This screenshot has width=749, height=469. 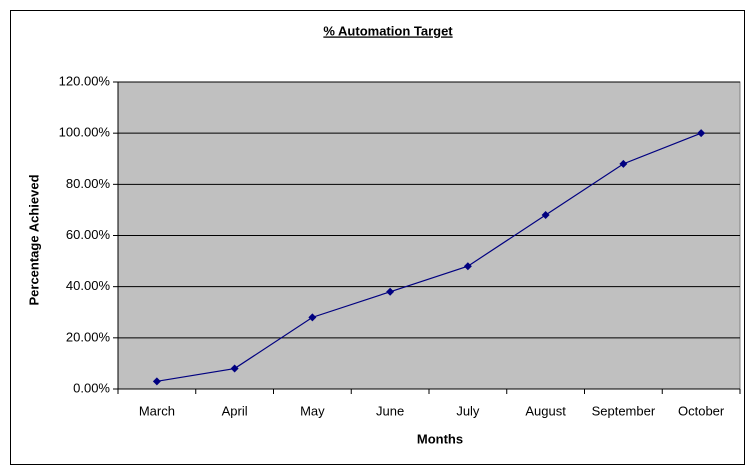 I want to click on y-tick-label: 20.00%, so click(x=88, y=336).